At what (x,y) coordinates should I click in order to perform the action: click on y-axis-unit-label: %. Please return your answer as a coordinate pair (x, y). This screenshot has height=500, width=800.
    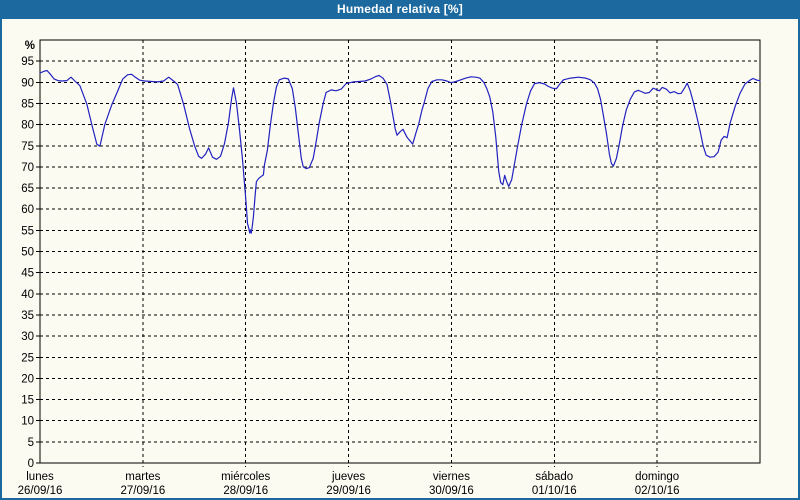
    Looking at the image, I should click on (30, 46).